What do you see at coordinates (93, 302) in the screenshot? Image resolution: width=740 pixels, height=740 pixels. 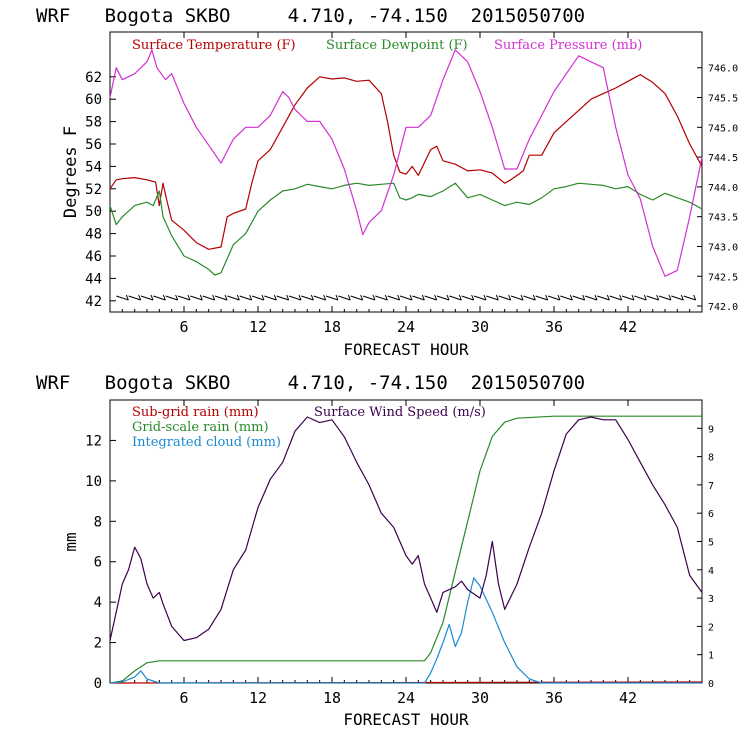 I see `y-tick-label: 42` at bounding box center [93, 302].